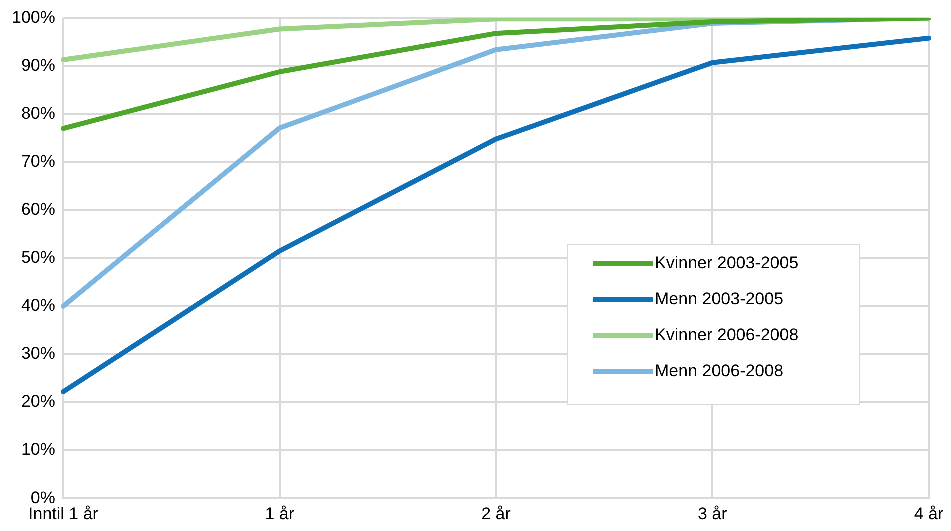 The width and height of the screenshot is (951, 531). I want to click on legend-label: Kvinner 2003-2005, so click(727, 263).